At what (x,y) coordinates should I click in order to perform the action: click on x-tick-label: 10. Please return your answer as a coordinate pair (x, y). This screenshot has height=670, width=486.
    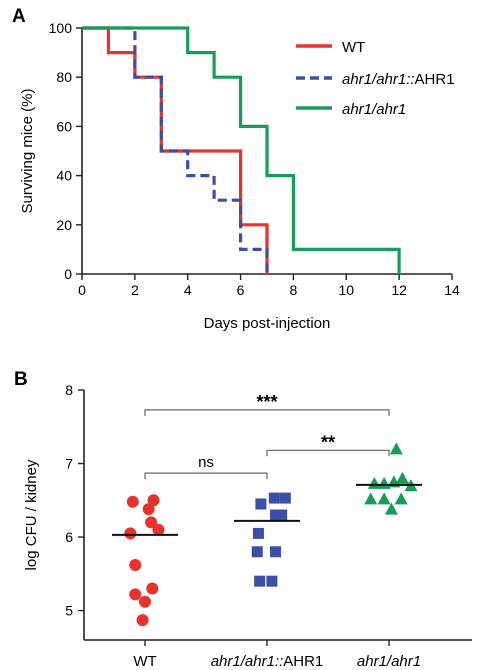
    Looking at the image, I should click on (346, 290).